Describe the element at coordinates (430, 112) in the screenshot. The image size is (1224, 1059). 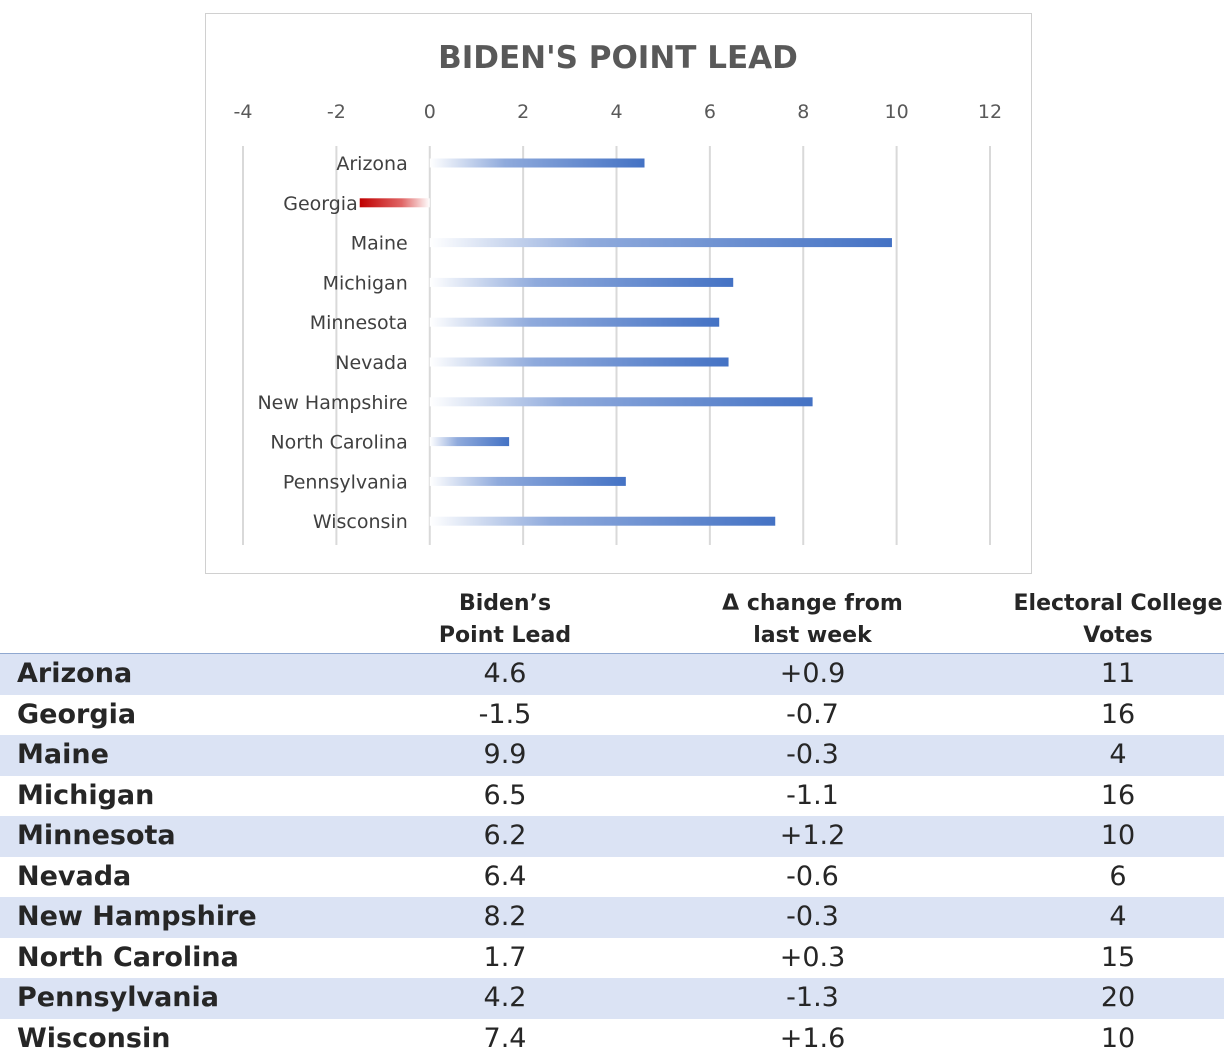
I see `x-tick-label: 0` at that location.